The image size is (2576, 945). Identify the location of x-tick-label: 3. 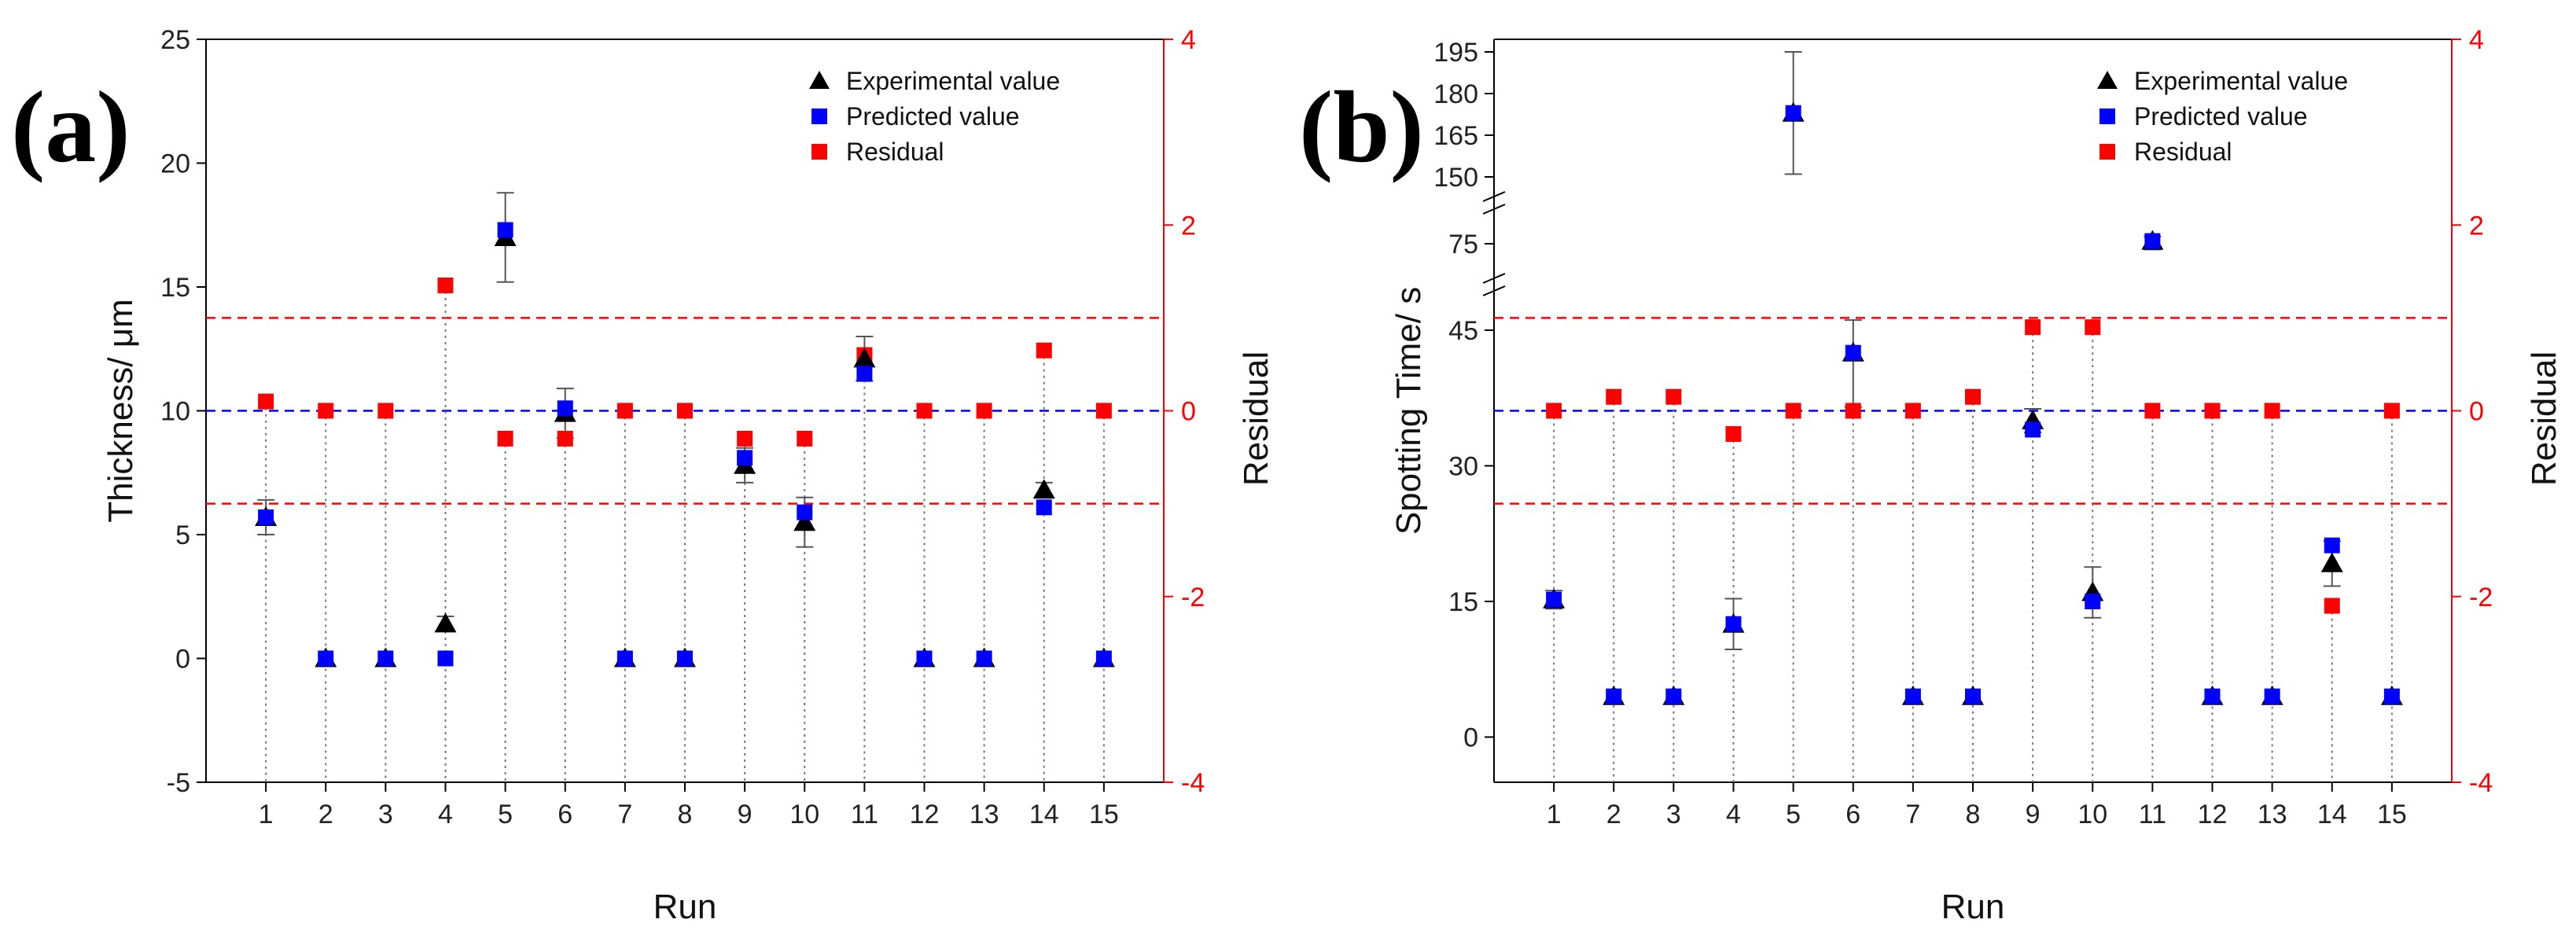
(386, 814).